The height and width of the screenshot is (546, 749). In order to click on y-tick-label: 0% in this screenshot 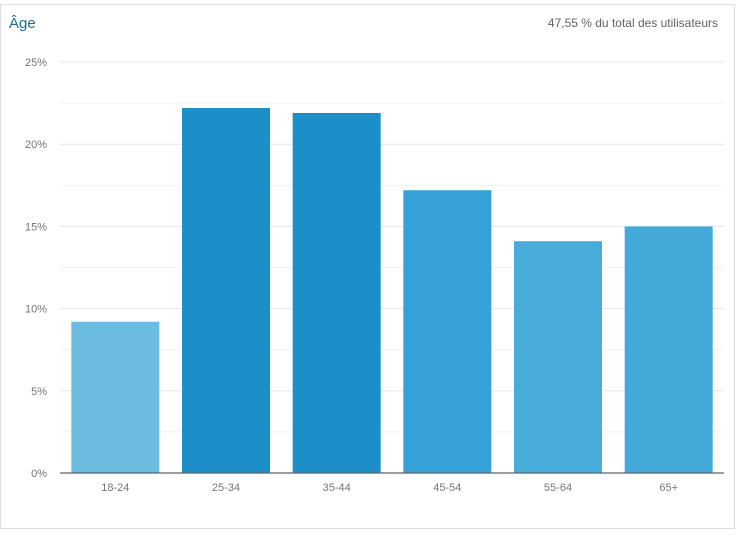, I will do `click(39, 474)`.